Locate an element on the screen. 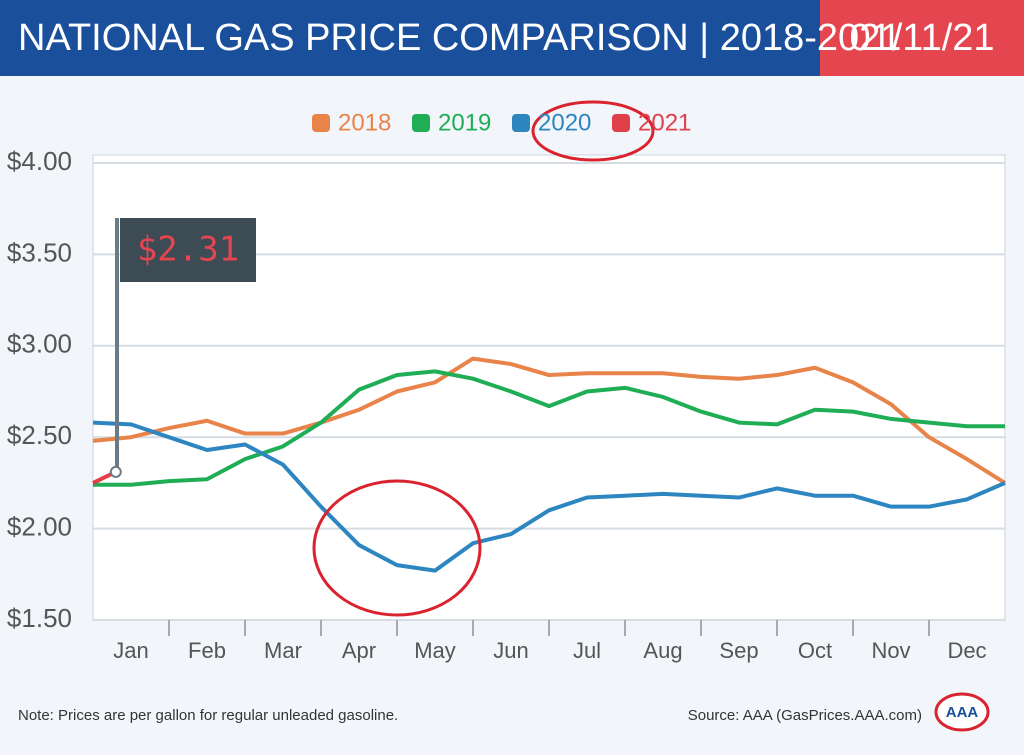 The height and width of the screenshot is (755, 1024). flag is located at coordinates (188, 250).